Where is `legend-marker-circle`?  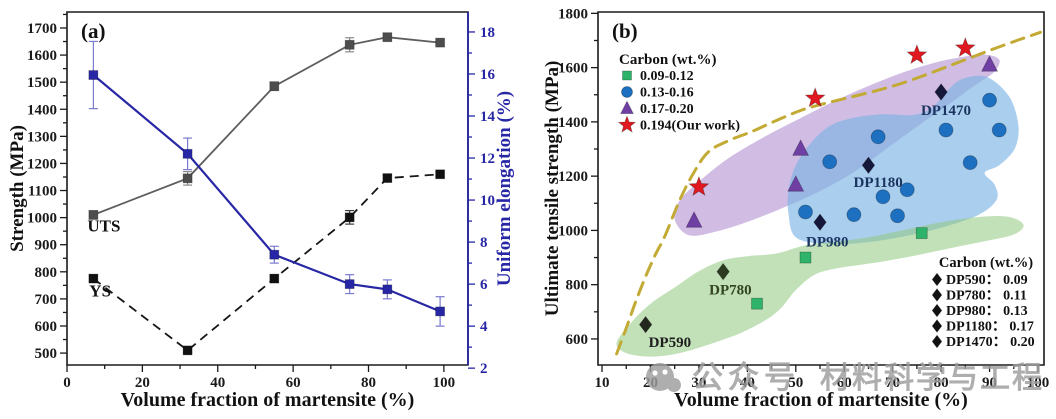 legend-marker-circle is located at coordinates (627, 92).